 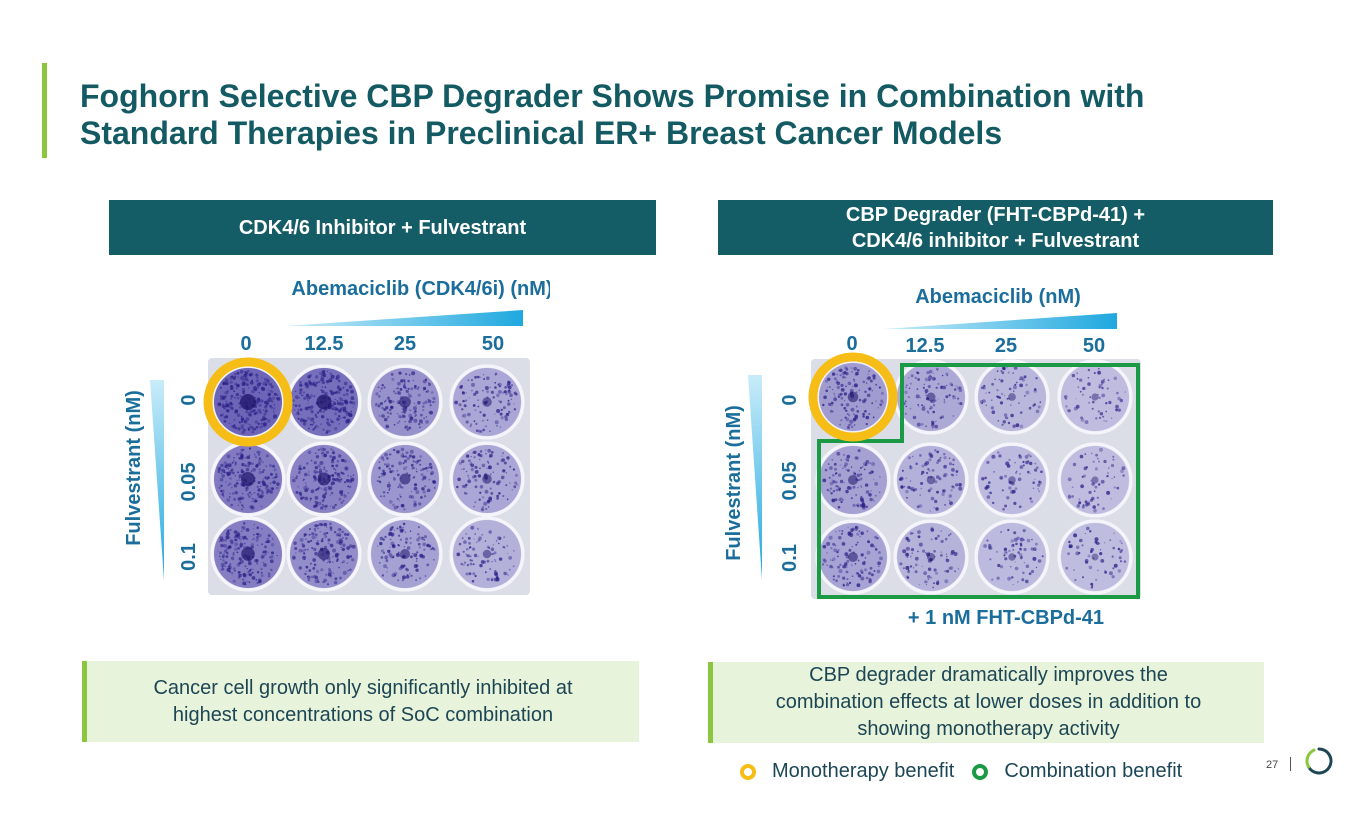 I want to click on left-y-axis-title: Fulvestrant (nM), so click(x=134, y=468).